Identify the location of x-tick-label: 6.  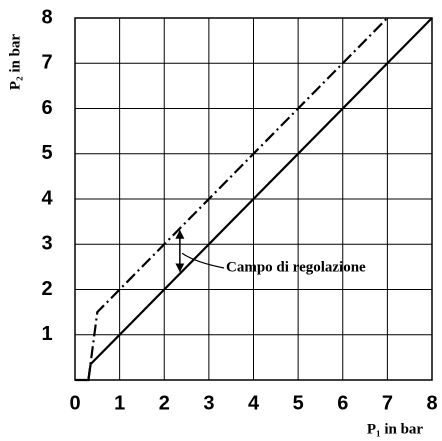
(342, 403).